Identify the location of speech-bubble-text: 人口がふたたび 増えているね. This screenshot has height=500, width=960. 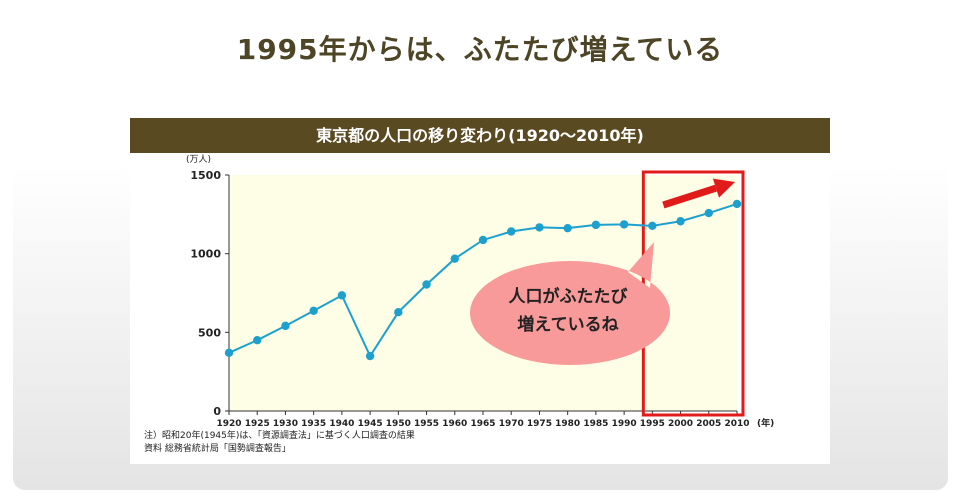
(568, 311).